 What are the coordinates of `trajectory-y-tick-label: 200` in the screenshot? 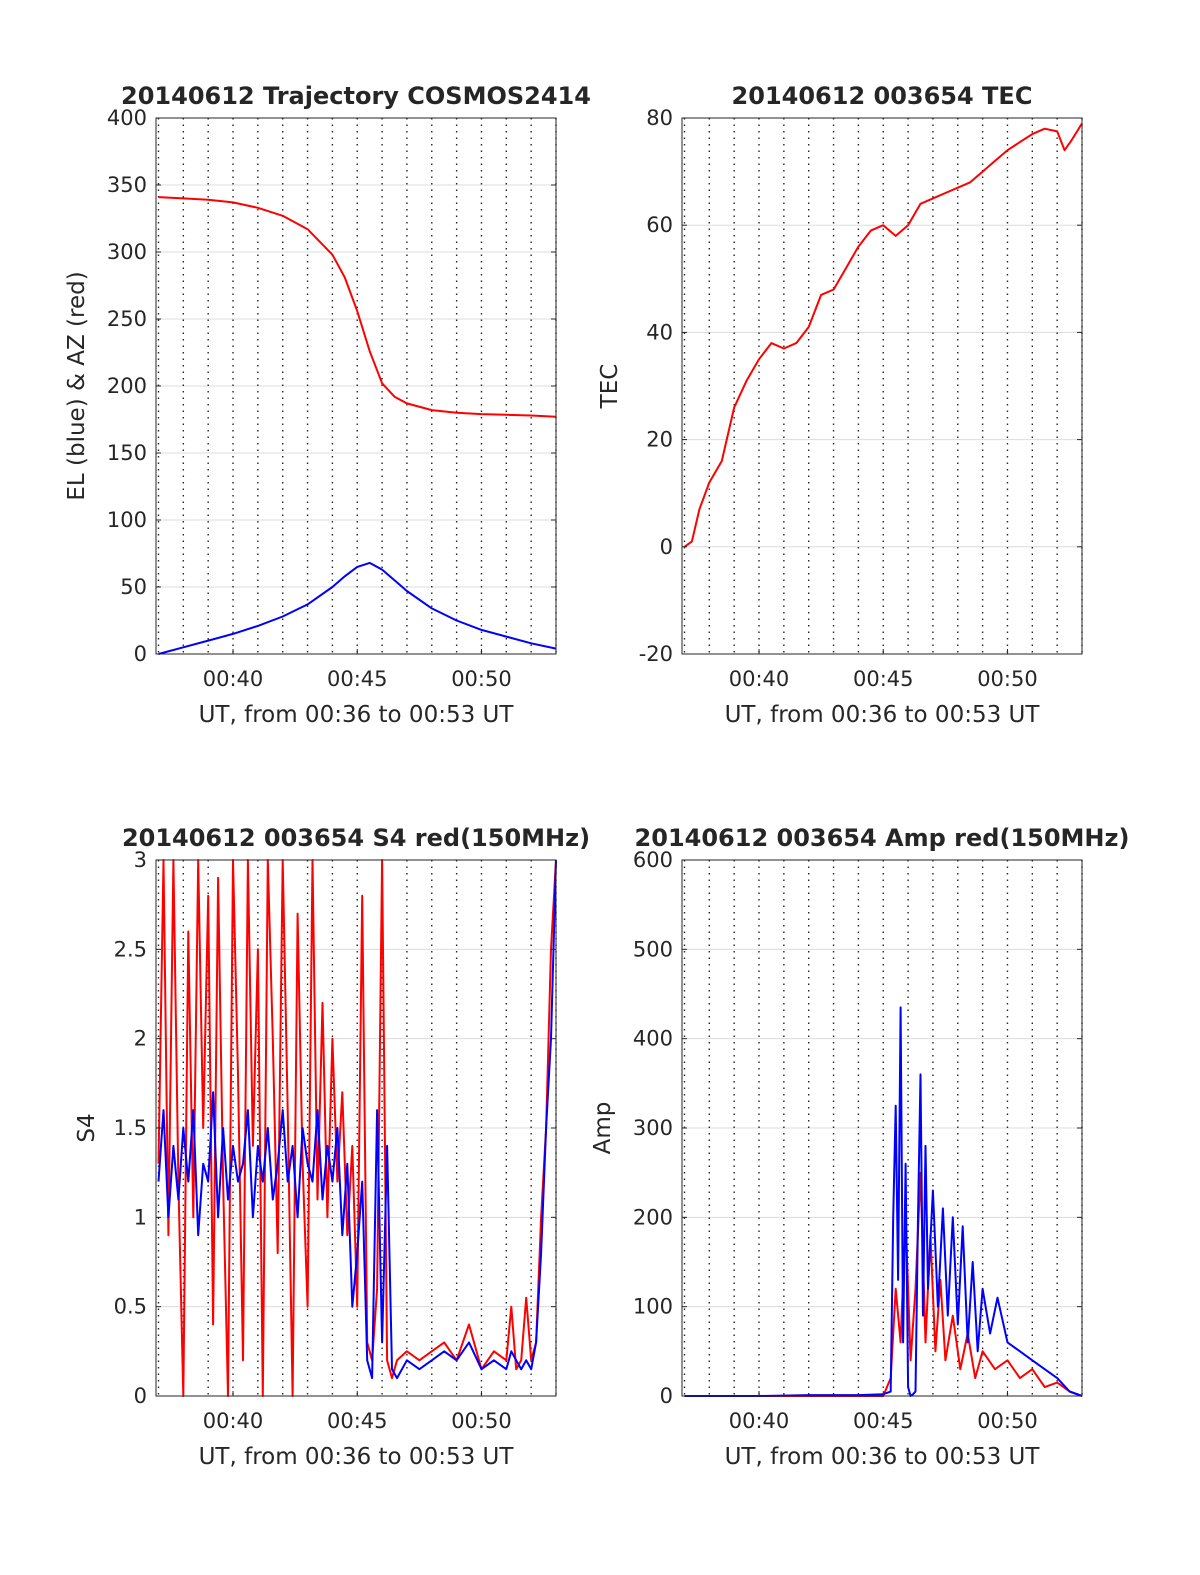 It's located at (127, 386).